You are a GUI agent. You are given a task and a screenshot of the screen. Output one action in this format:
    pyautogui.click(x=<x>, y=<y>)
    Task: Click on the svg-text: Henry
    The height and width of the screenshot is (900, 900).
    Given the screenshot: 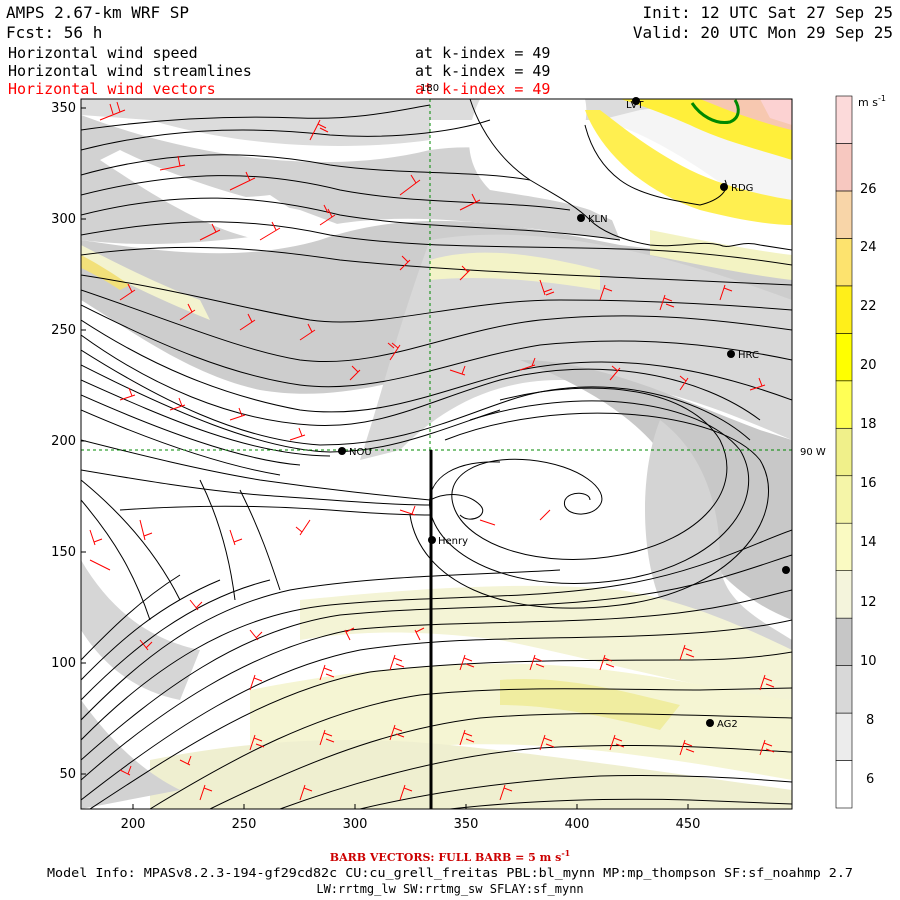 What is the action you would take?
    pyautogui.click(x=453, y=541)
    